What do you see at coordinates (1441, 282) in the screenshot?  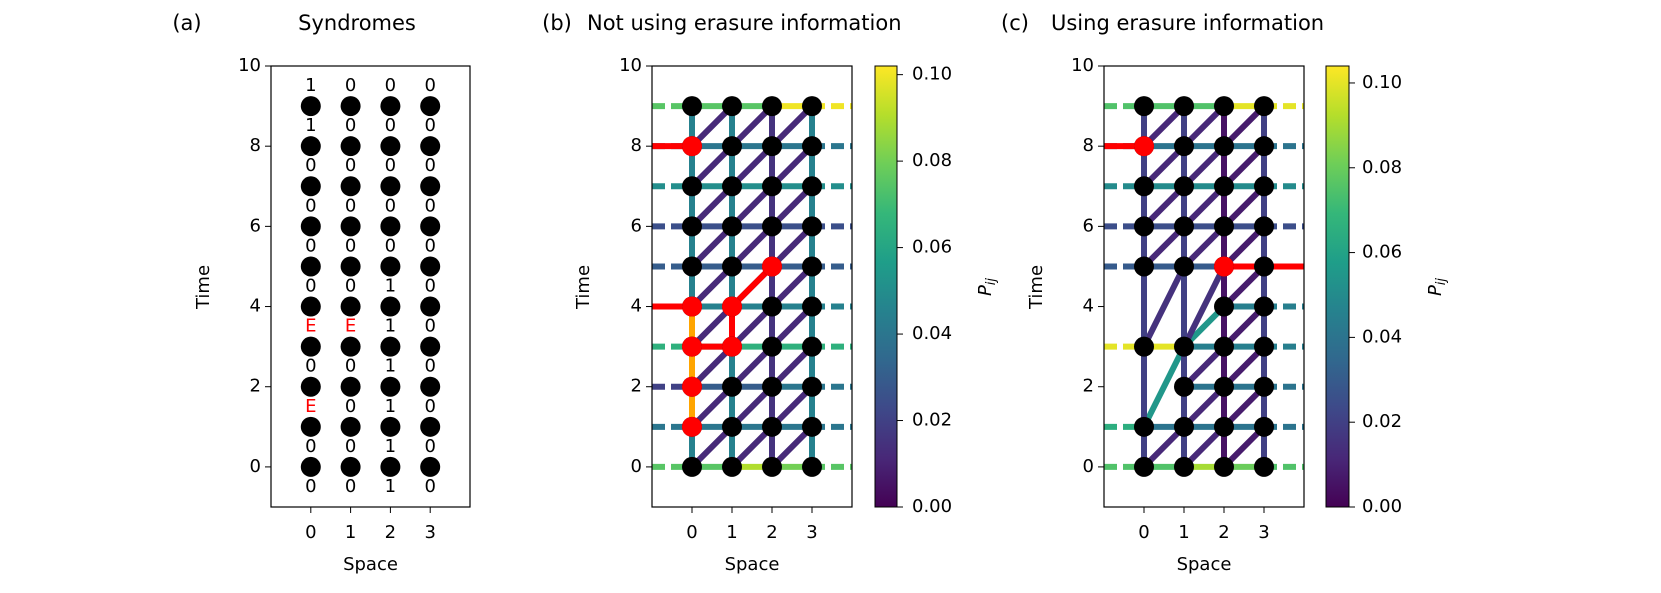 I see `colorbar-label-sub: ij` at bounding box center [1441, 282].